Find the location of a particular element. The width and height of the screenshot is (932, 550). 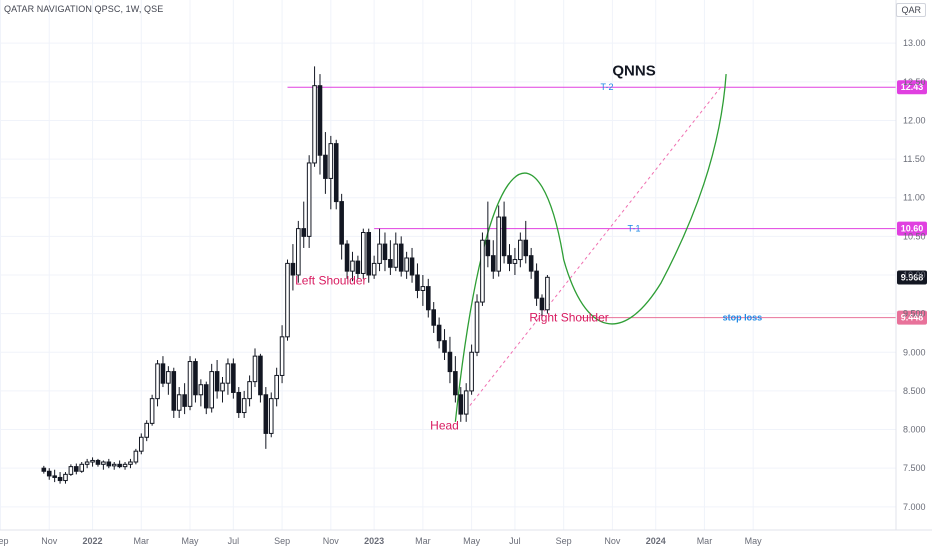

last-price-tag is located at coordinates (912, 277).